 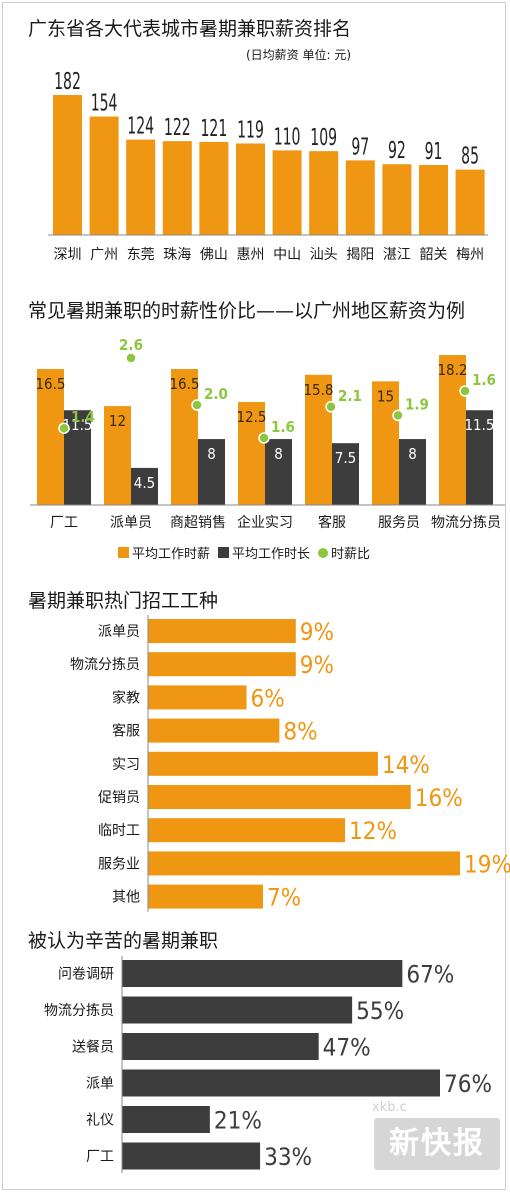 What do you see at coordinates (318, 390) in the screenshot?
I see `wage-value-label: 15.8` at bounding box center [318, 390].